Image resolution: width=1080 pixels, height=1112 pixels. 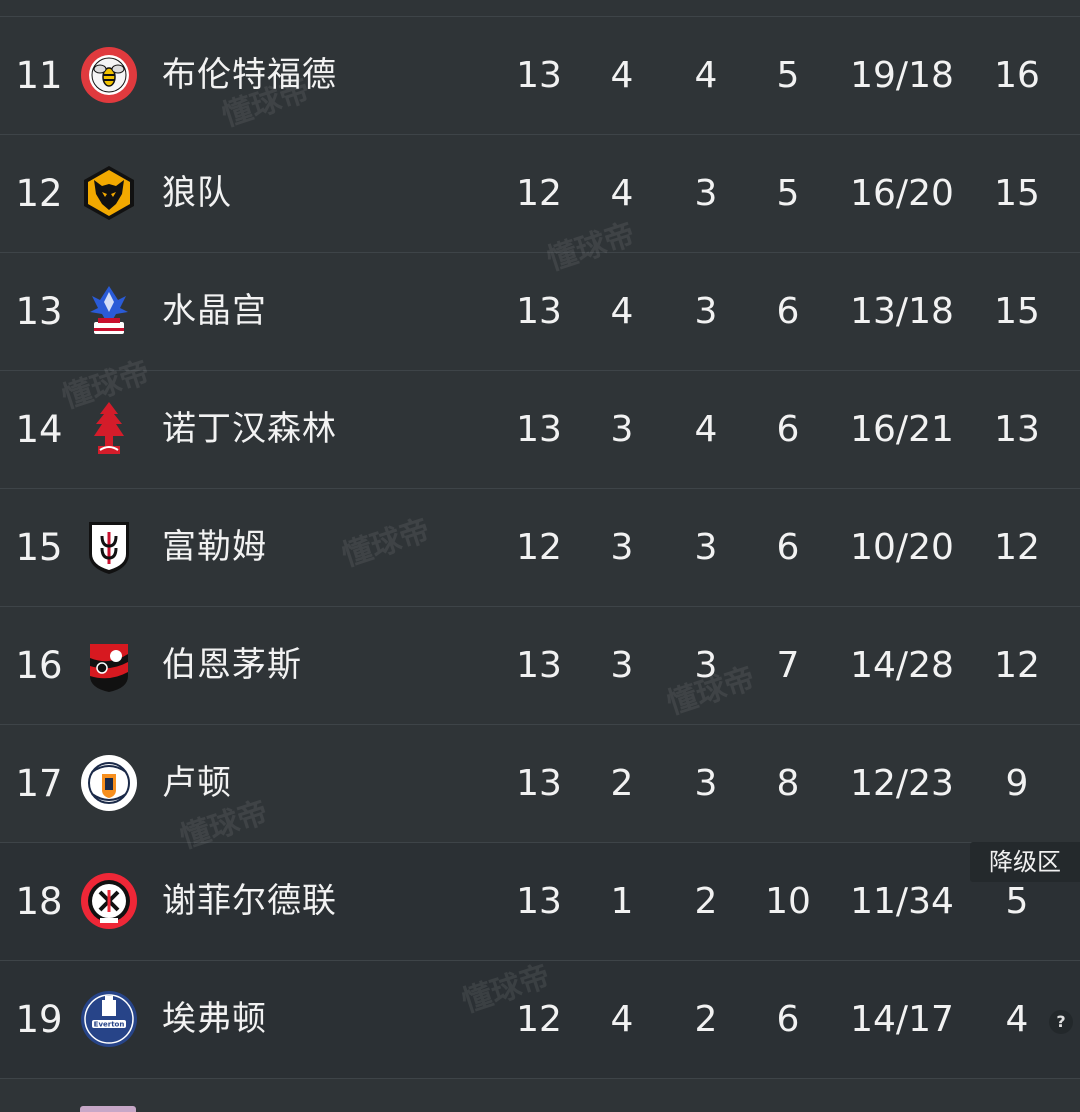 What do you see at coordinates (788, 783) in the screenshot?
I see `lost: 8` at bounding box center [788, 783].